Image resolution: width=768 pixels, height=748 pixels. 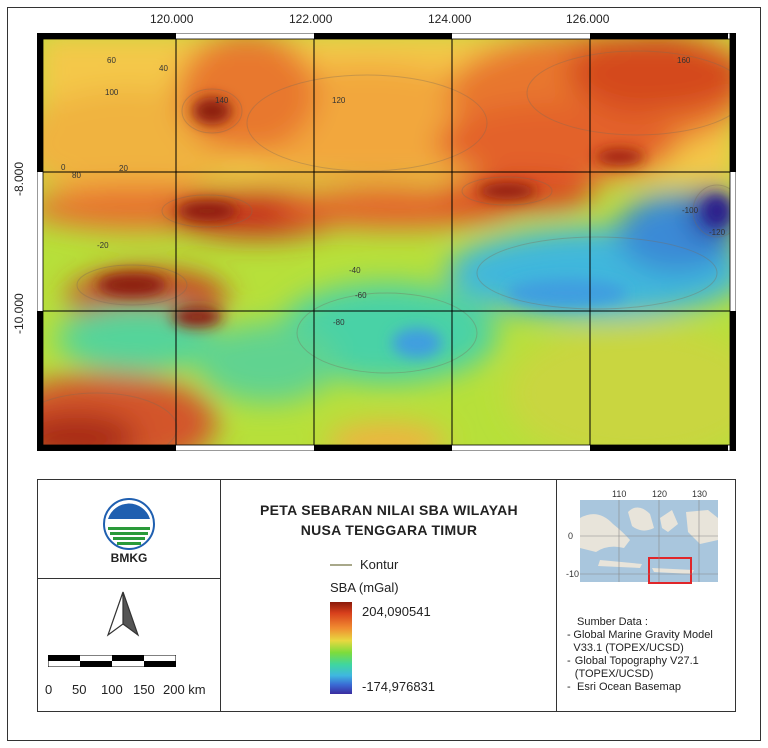 I want to click on map-title-line2: NUSA TENGGARA TIMUR, so click(x=389, y=530).